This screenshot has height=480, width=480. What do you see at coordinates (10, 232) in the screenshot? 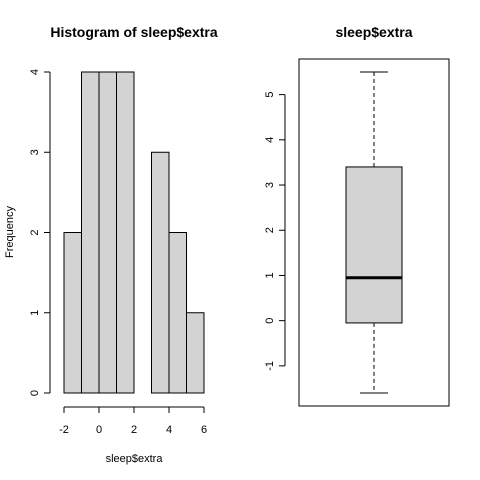
I see `histogram-y-label: Frequency` at bounding box center [10, 232].